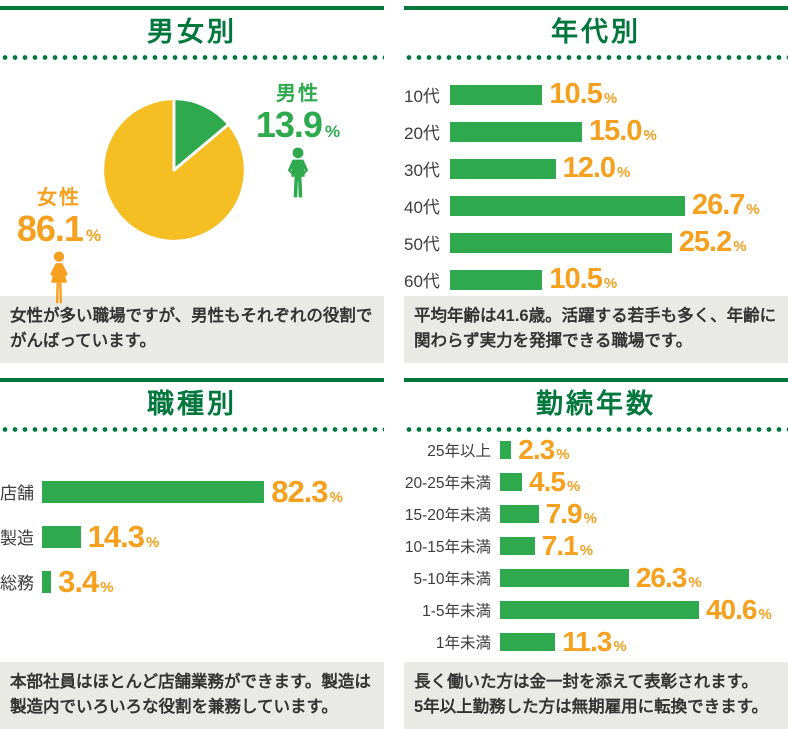 Image resolution: width=788 pixels, height=729 pixels. Describe the element at coordinates (17, 539) in the screenshot. I see `bar-label: 製造` at that location.